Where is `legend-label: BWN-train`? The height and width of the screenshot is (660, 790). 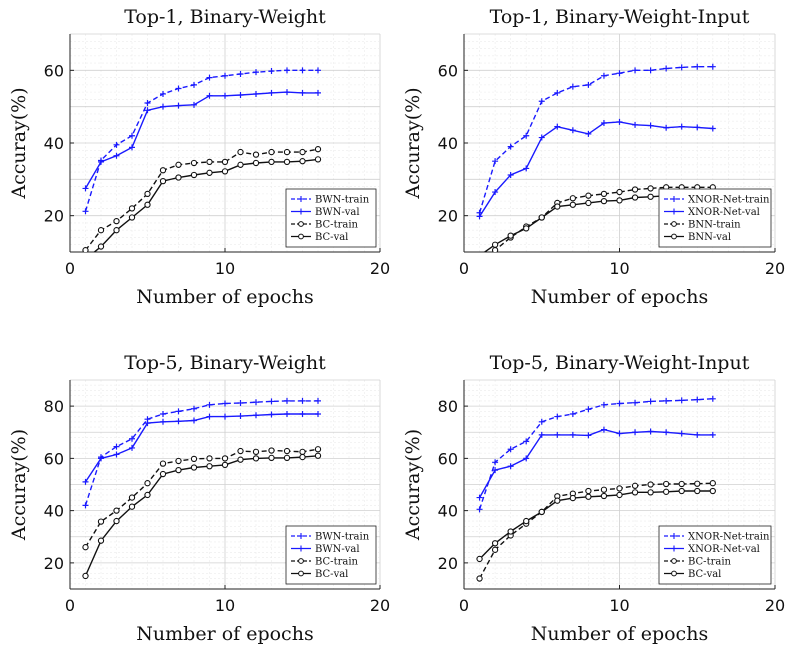 legend-label: BWN-train is located at coordinates (342, 200).